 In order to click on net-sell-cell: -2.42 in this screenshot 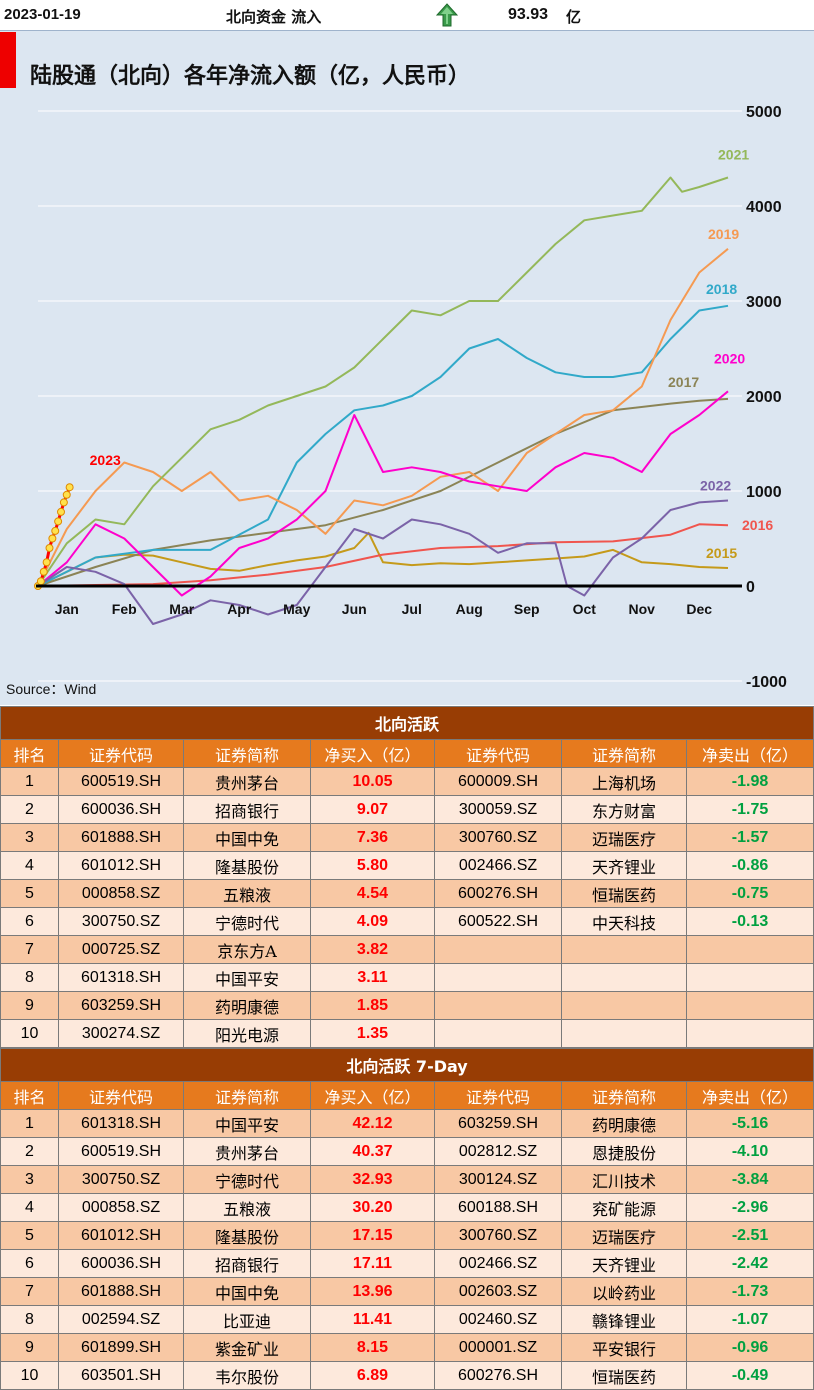, I will do `click(749, 1263)`.